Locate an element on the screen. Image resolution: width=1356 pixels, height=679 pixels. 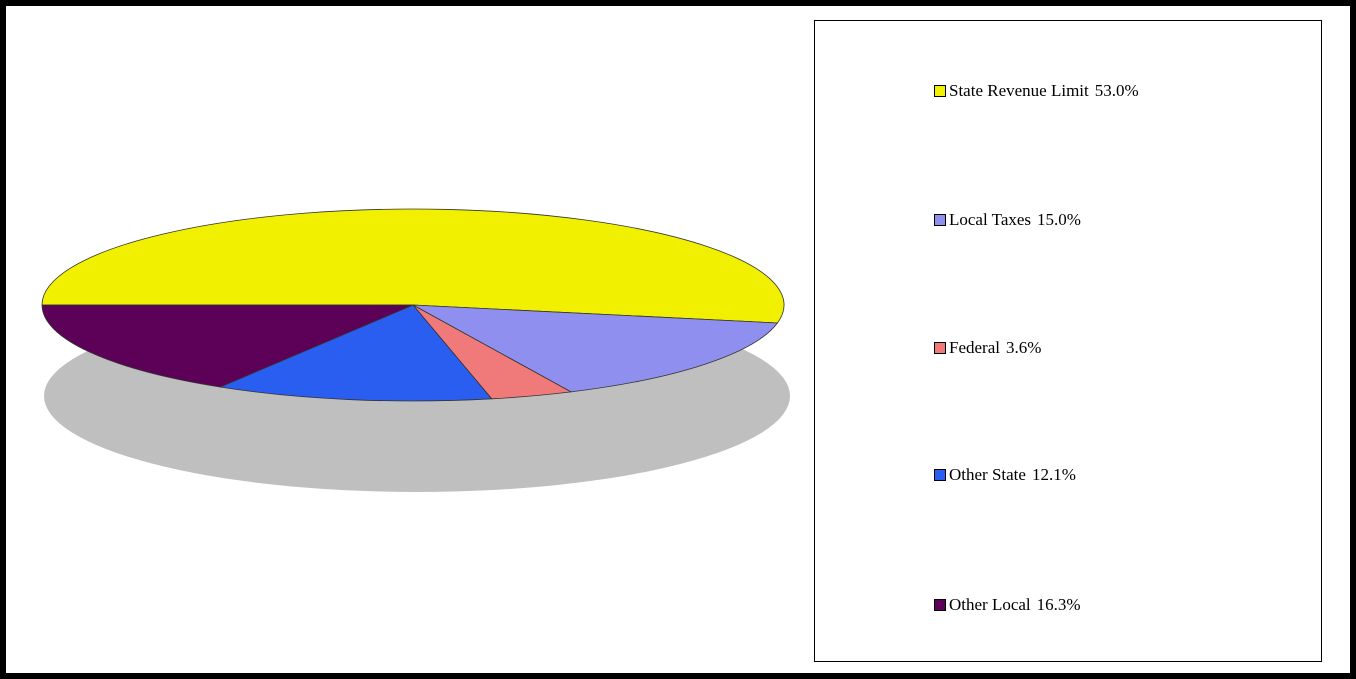
legend-label: Other Local is located at coordinates (990, 604).